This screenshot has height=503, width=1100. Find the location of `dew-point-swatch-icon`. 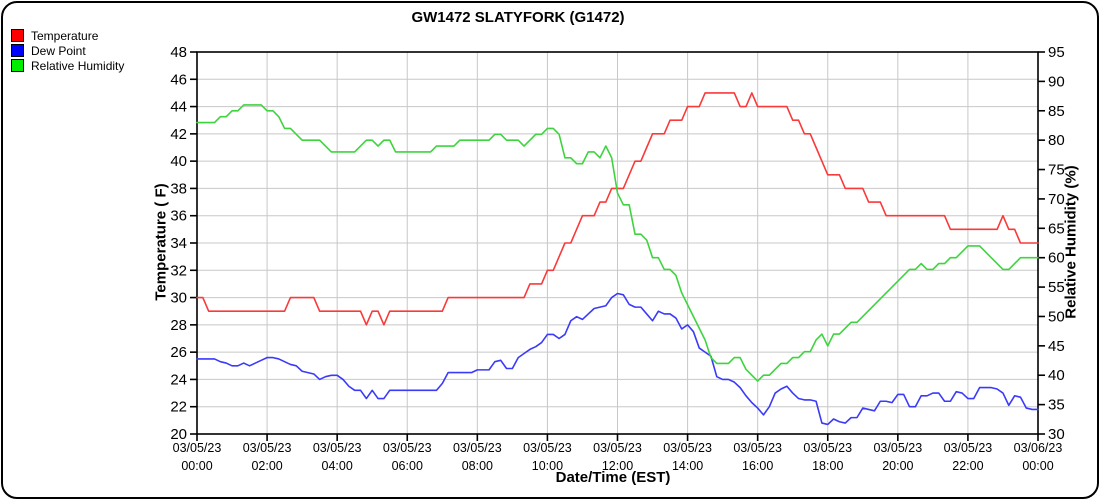

dew-point-swatch-icon is located at coordinates (17, 50).